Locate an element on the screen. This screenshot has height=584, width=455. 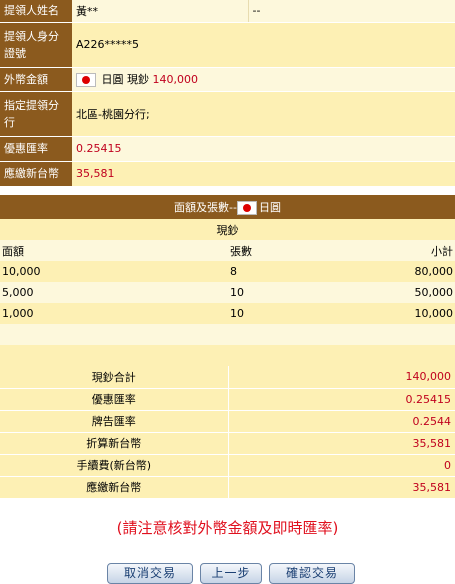
denomination-cell: 10,000 is located at coordinates (21, 271).